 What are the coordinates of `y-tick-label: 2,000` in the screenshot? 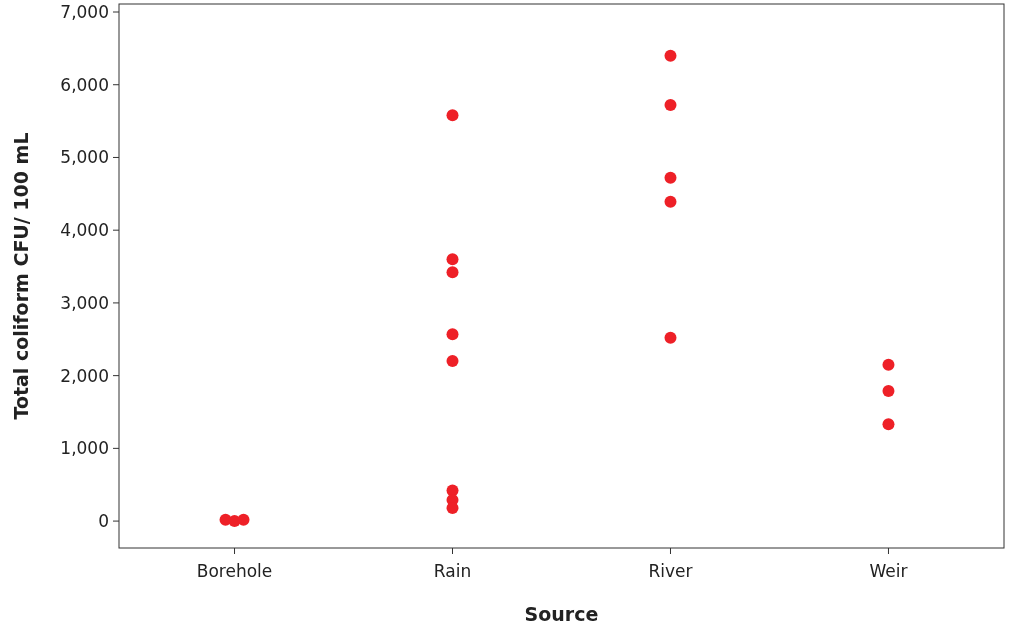 It's located at (84, 375).